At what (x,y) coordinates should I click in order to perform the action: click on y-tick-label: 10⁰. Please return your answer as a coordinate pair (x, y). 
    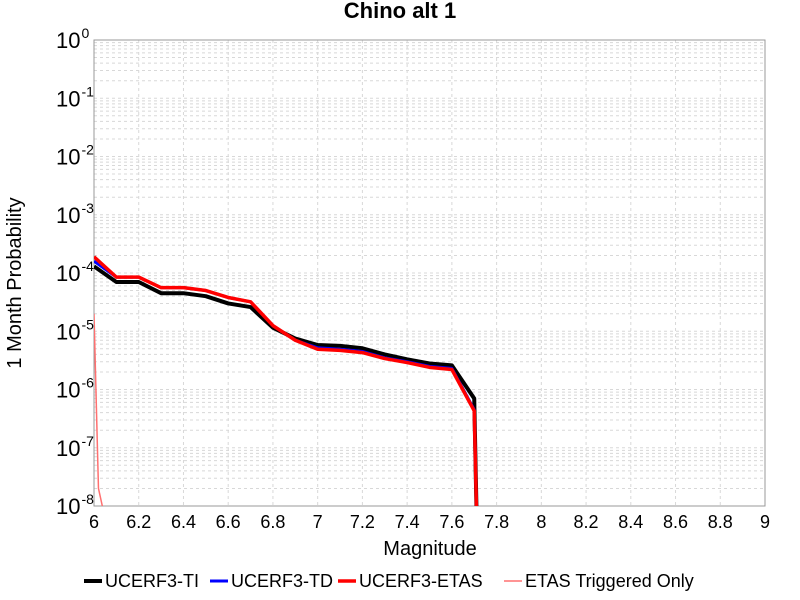
    Looking at the image, I should click on (72, 39).